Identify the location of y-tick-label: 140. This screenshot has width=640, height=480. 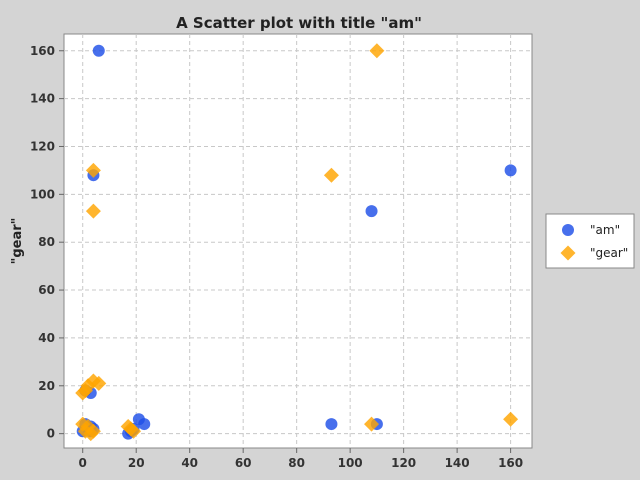
(42, 99).